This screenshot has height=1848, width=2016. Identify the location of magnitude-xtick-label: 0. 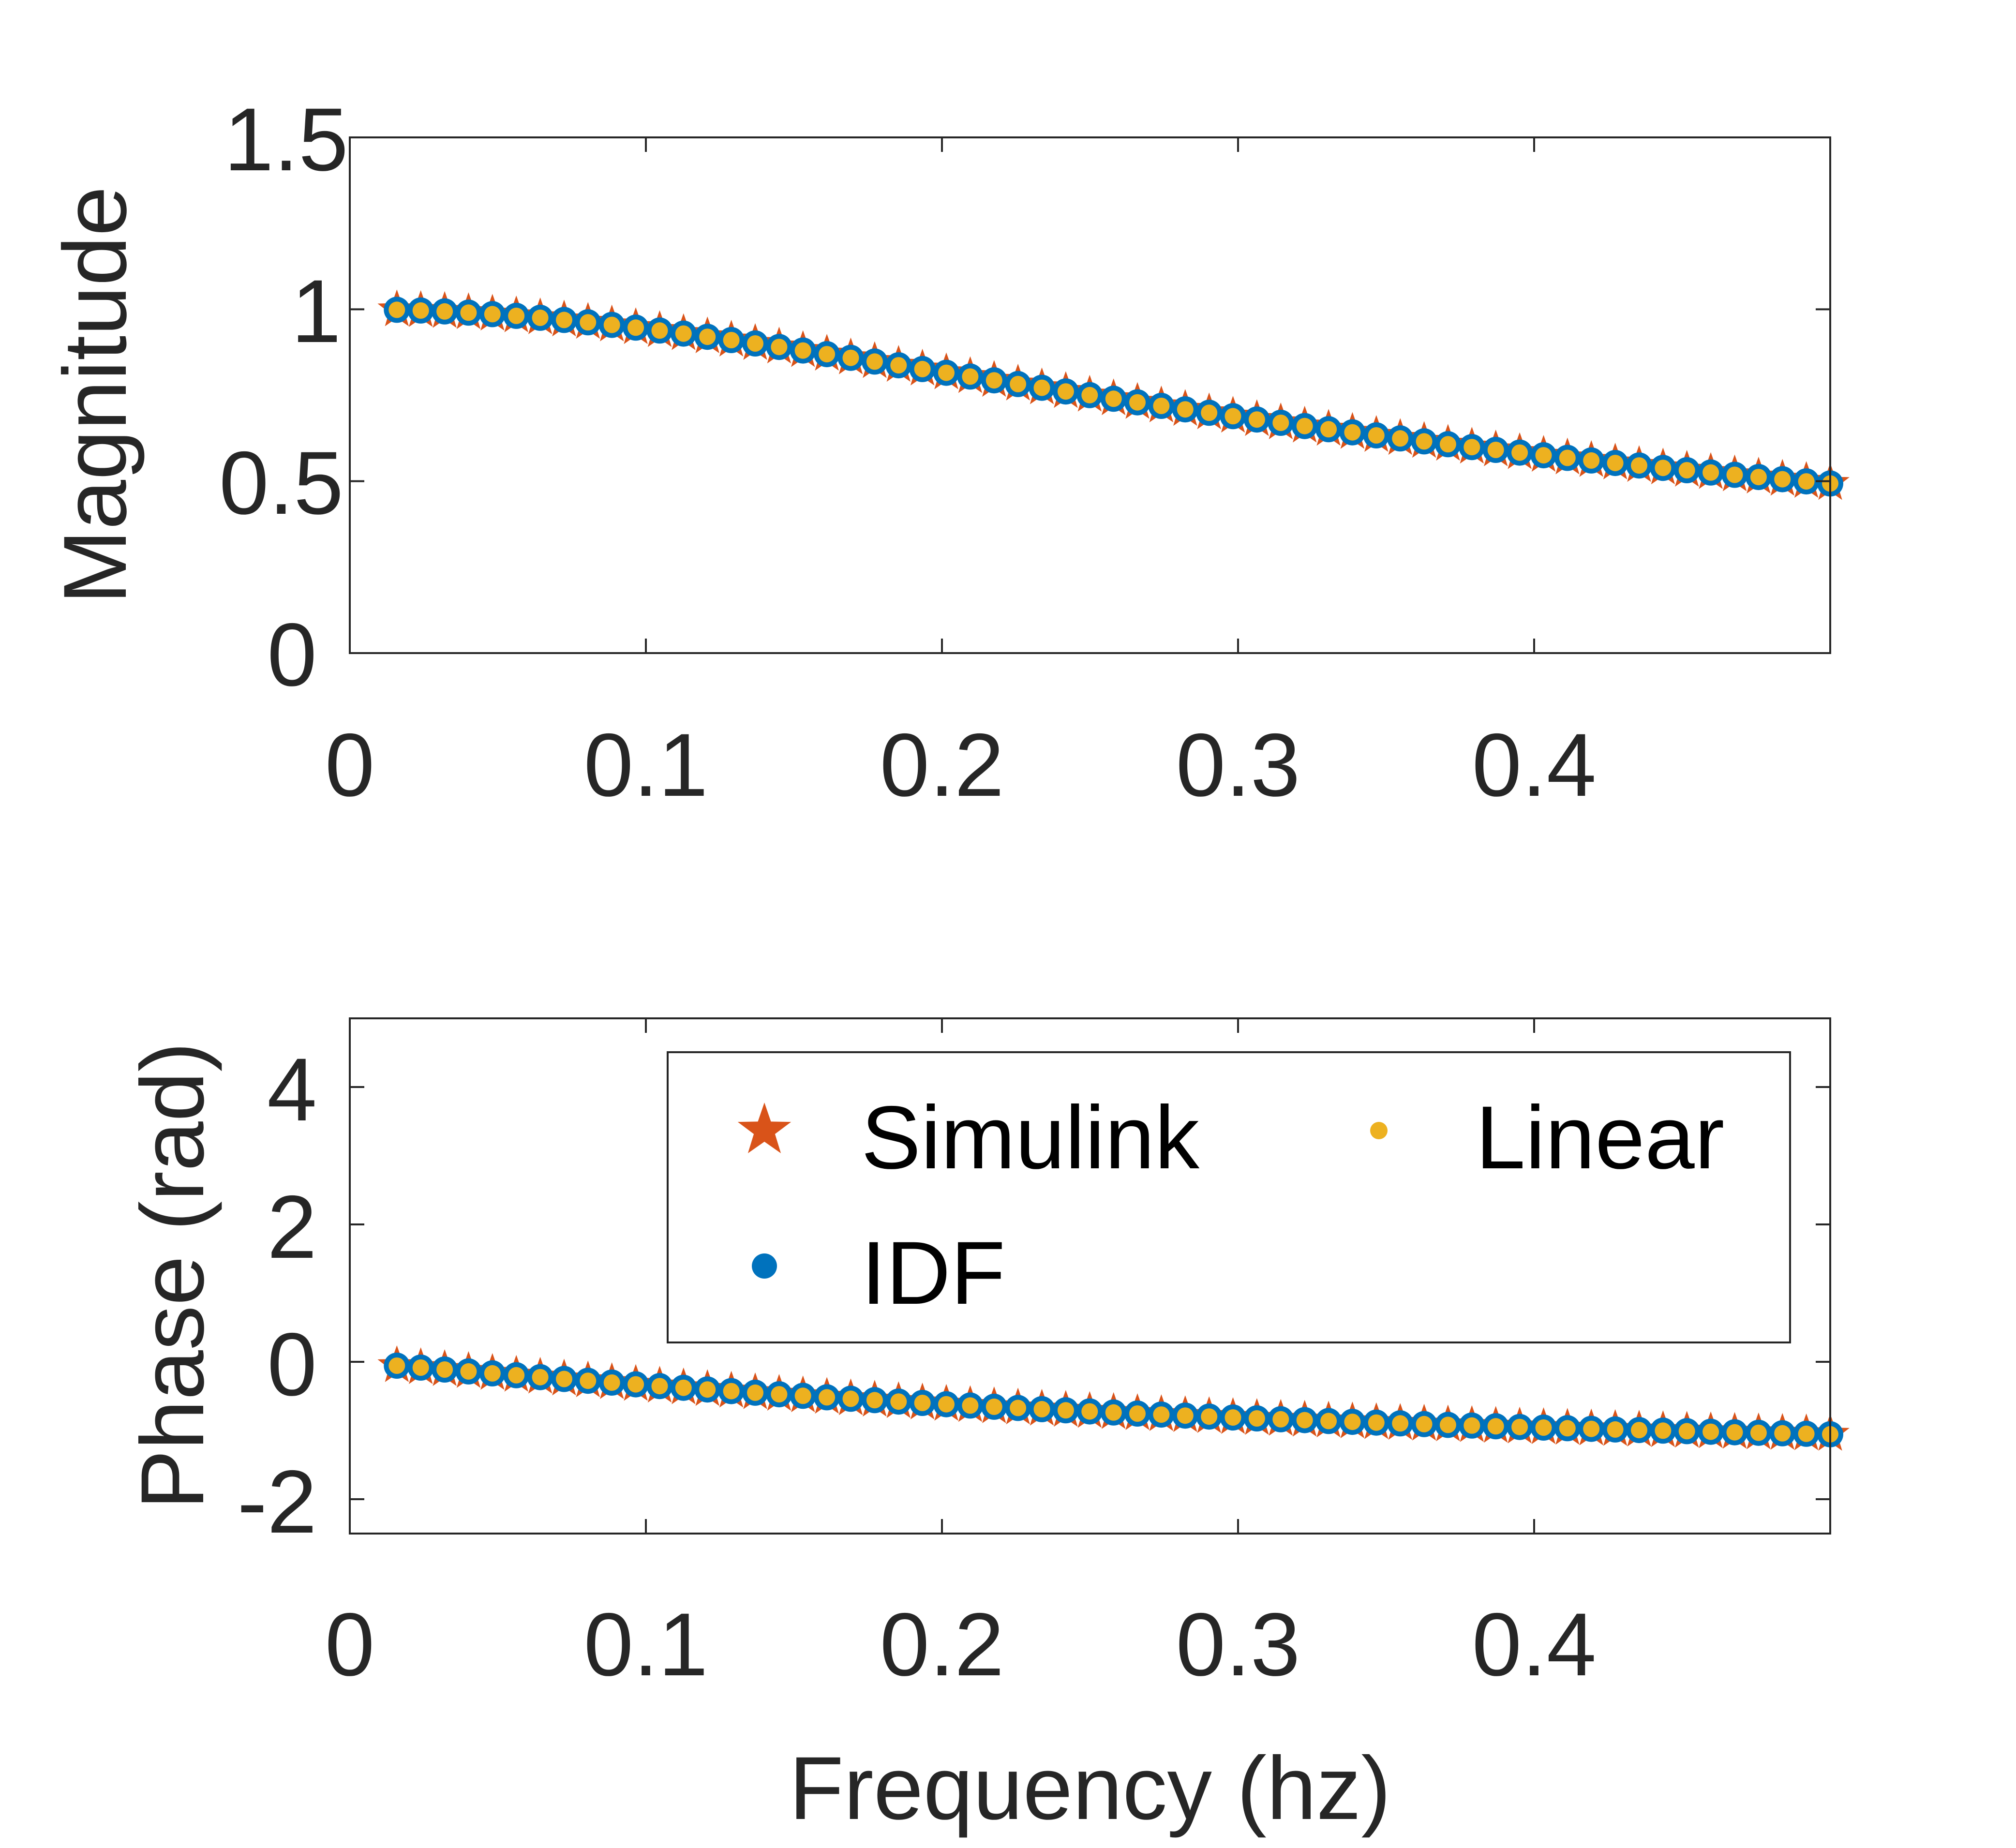
(350, 765).